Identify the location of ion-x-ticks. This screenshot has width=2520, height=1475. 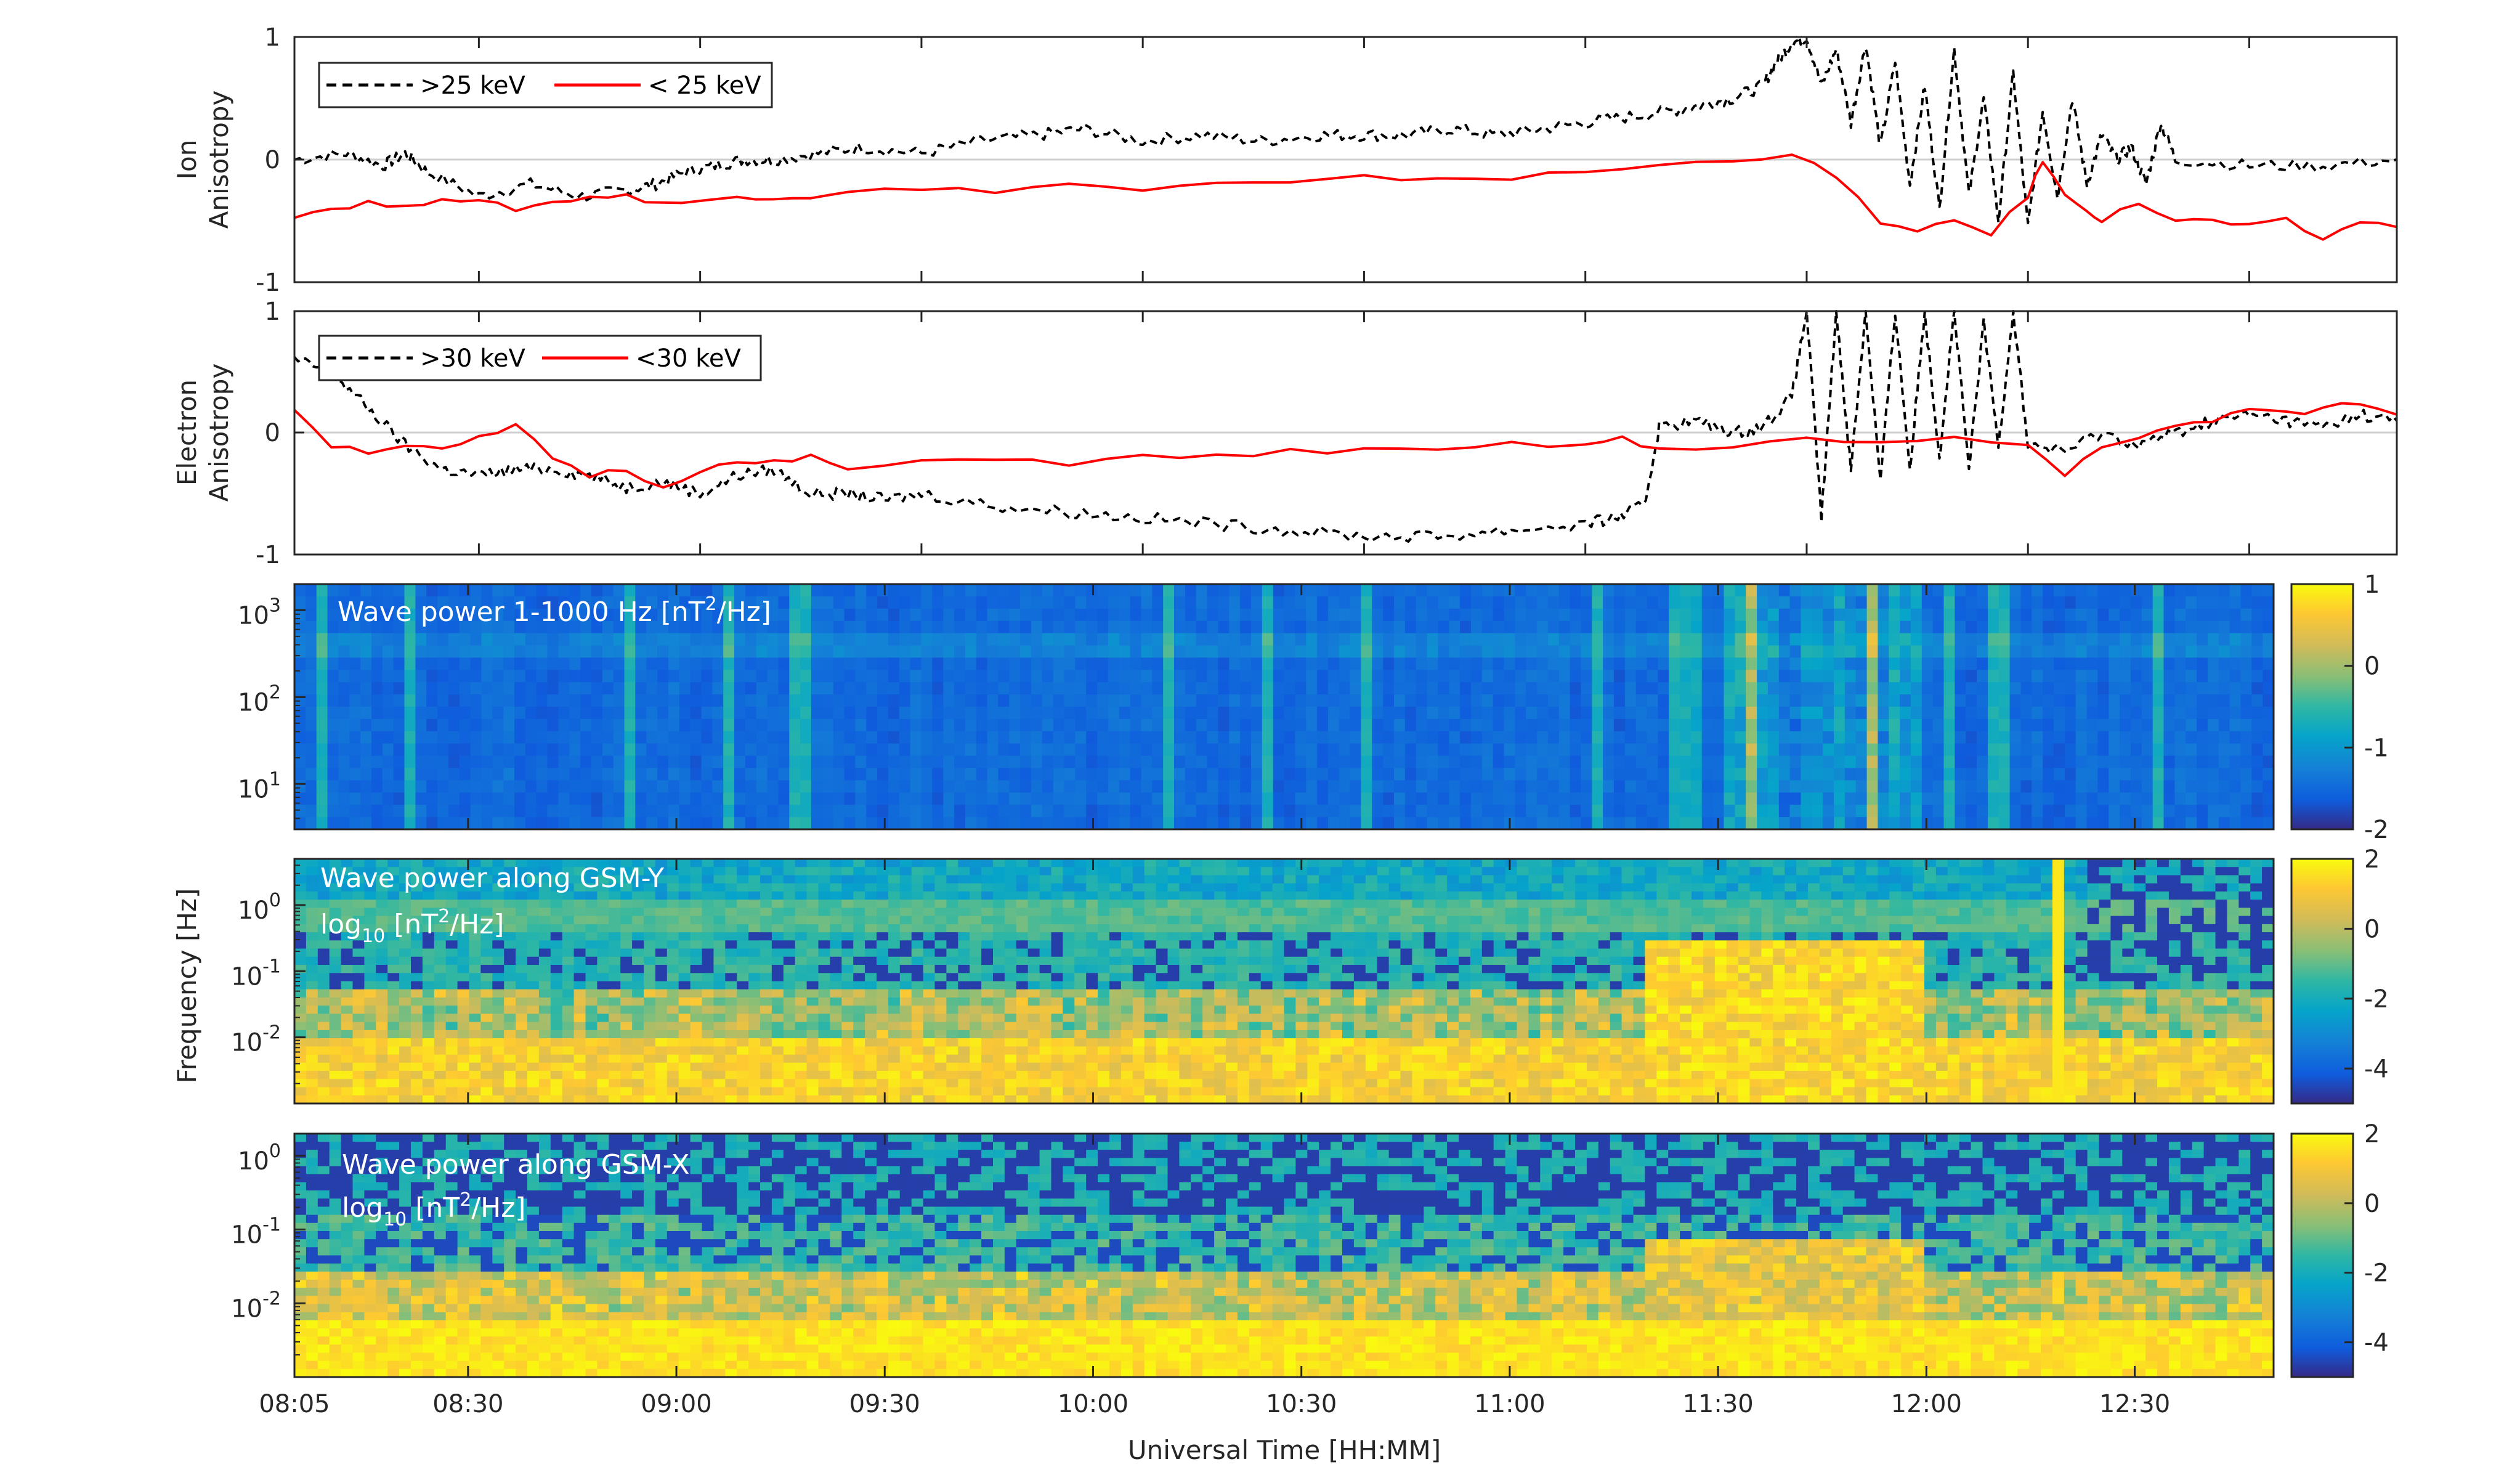
(1271, 159).